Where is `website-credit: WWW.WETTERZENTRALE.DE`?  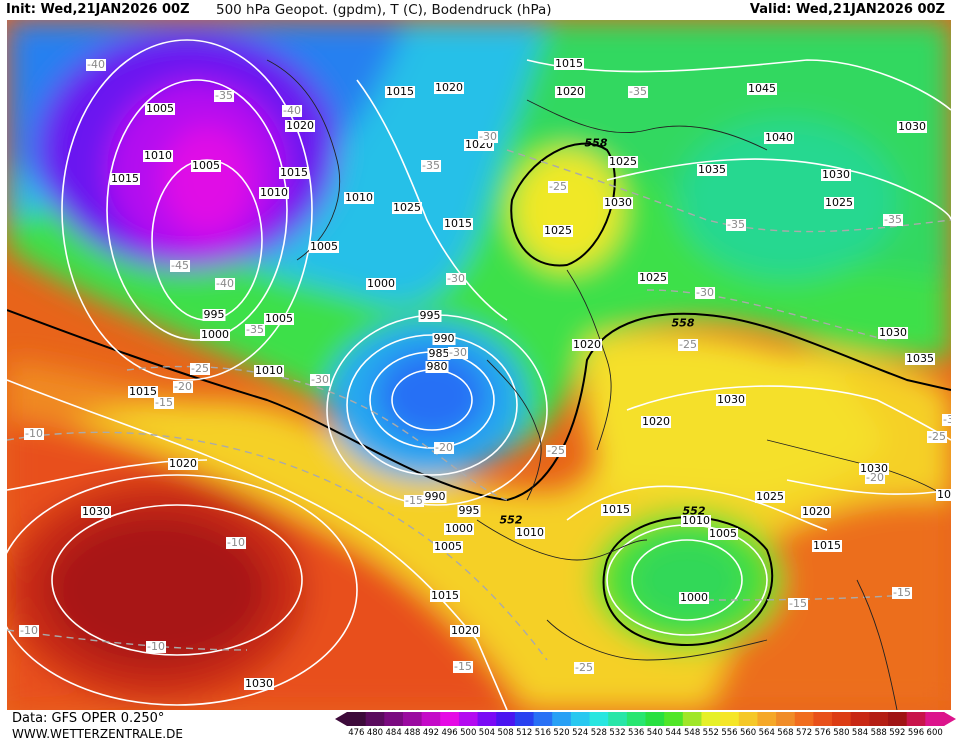
website-credit: WWW.WETTERZENTRALE.DE is located at coordinates (97, 734).